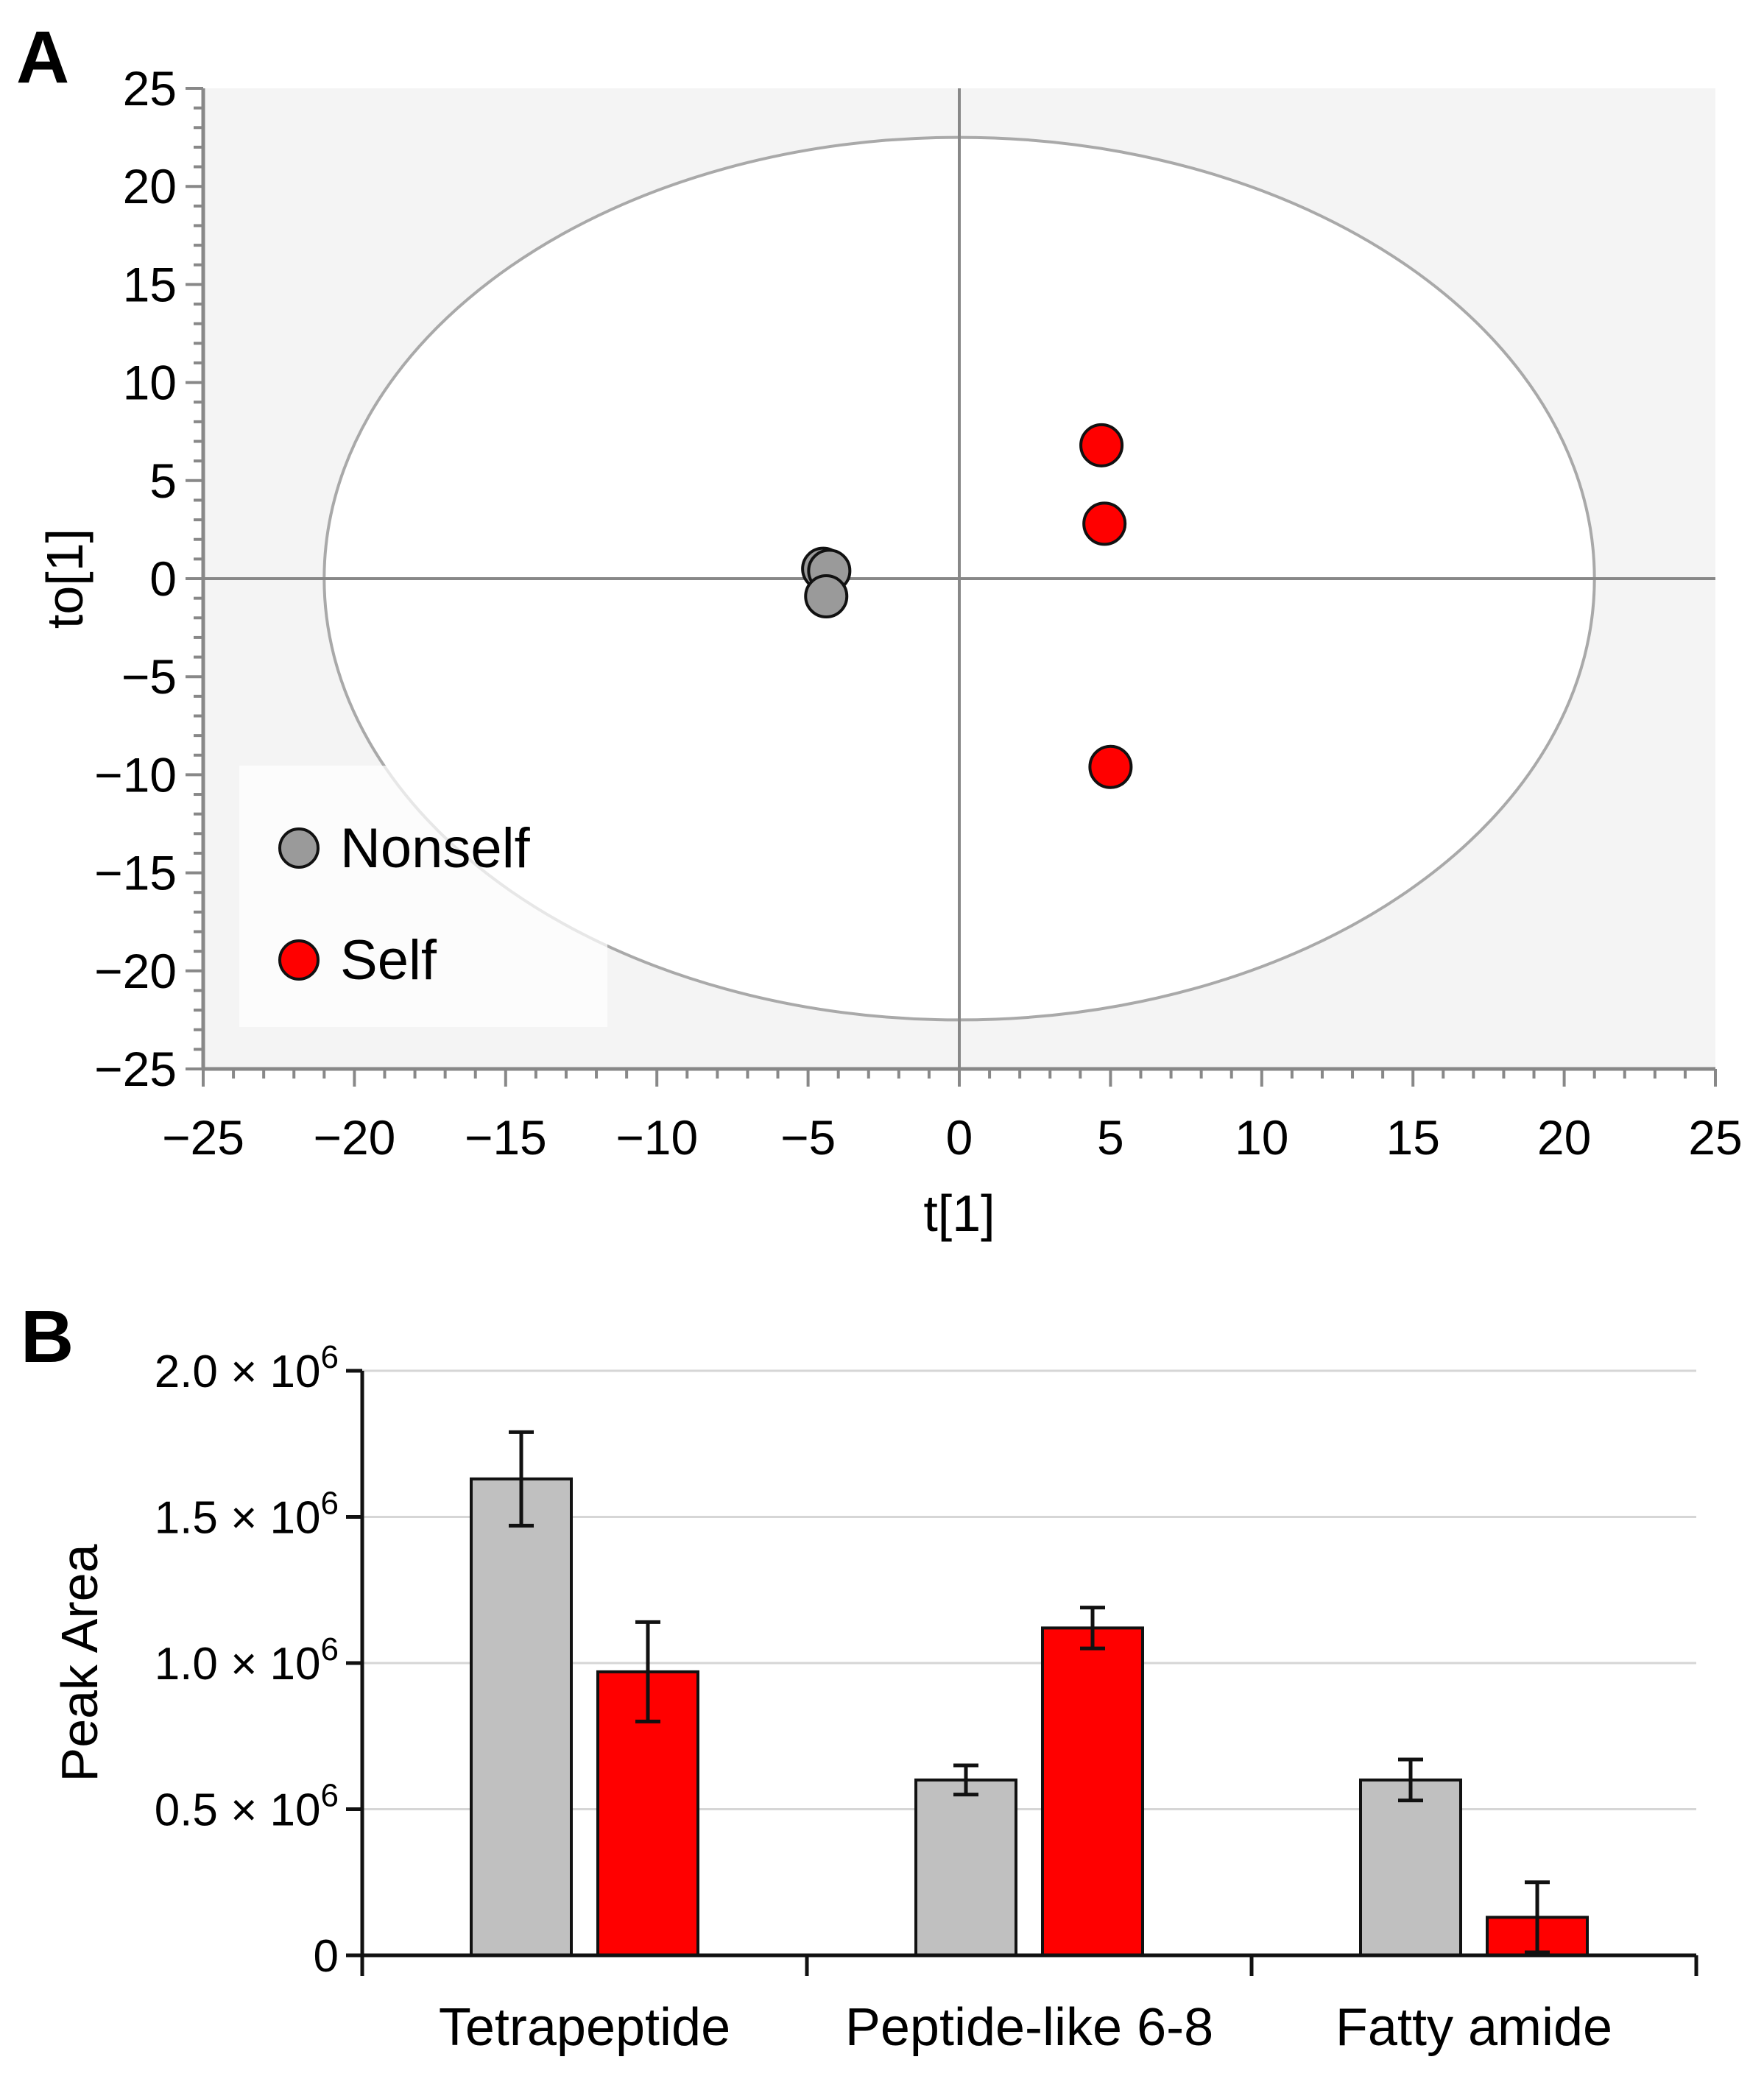 The height and width of the screenshot is (2079, 1764). I want to click on y-tick-label: −10, so click(136, 775).